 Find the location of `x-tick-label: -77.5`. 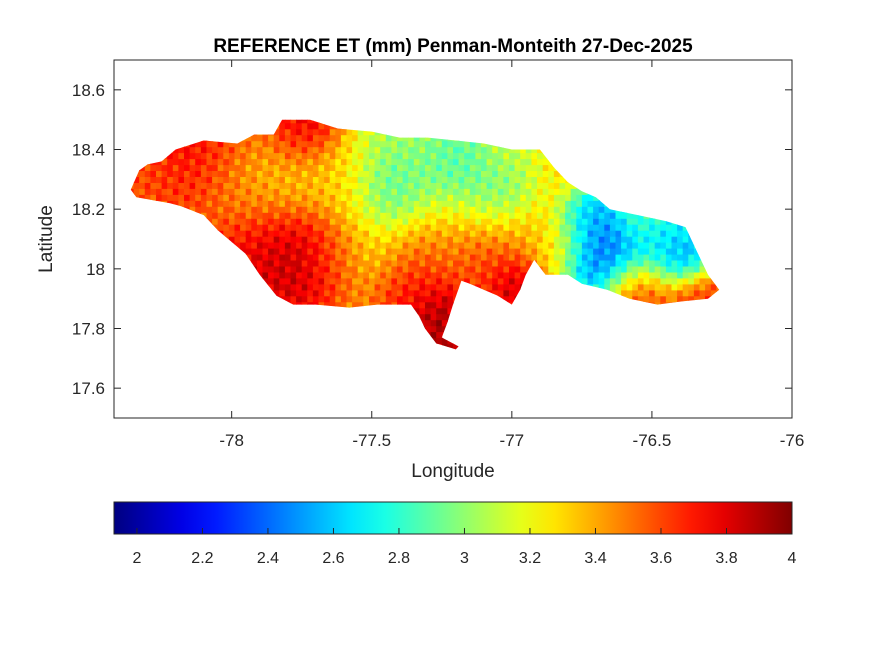

x-tick-label: -77.5 is located at coordinates (371, 440).